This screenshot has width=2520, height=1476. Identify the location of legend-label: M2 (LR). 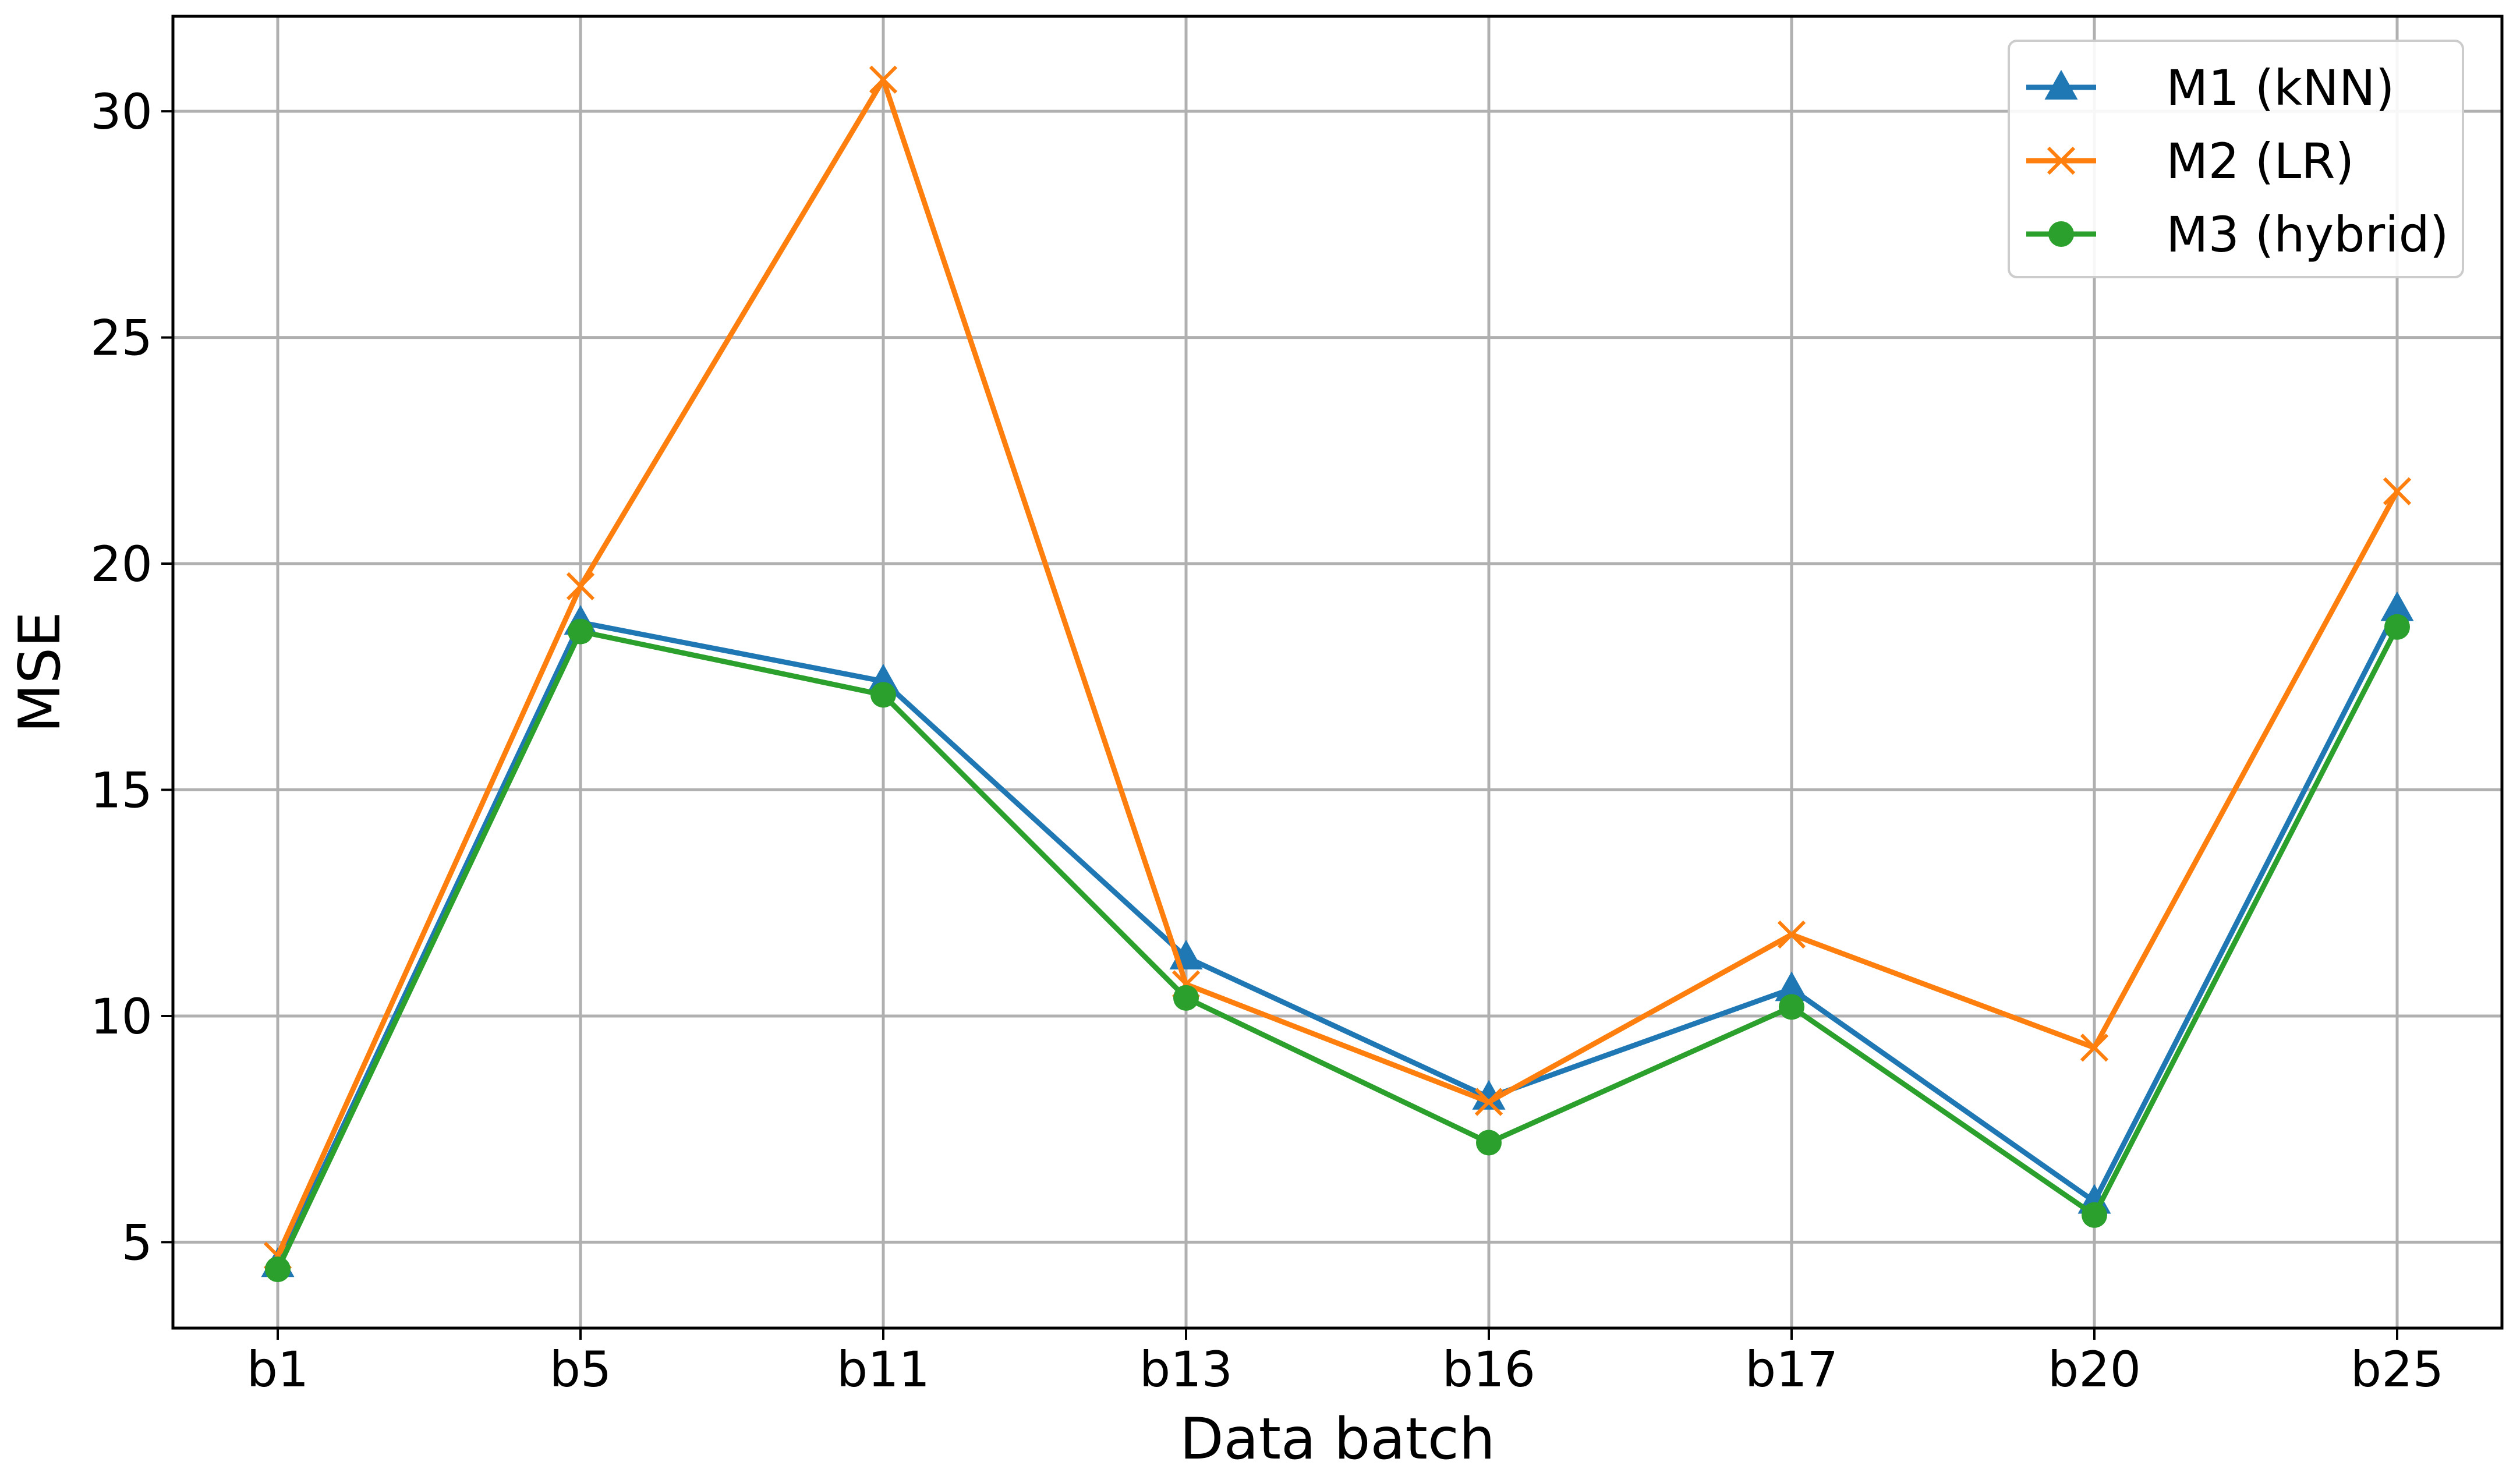
(2260, 161).